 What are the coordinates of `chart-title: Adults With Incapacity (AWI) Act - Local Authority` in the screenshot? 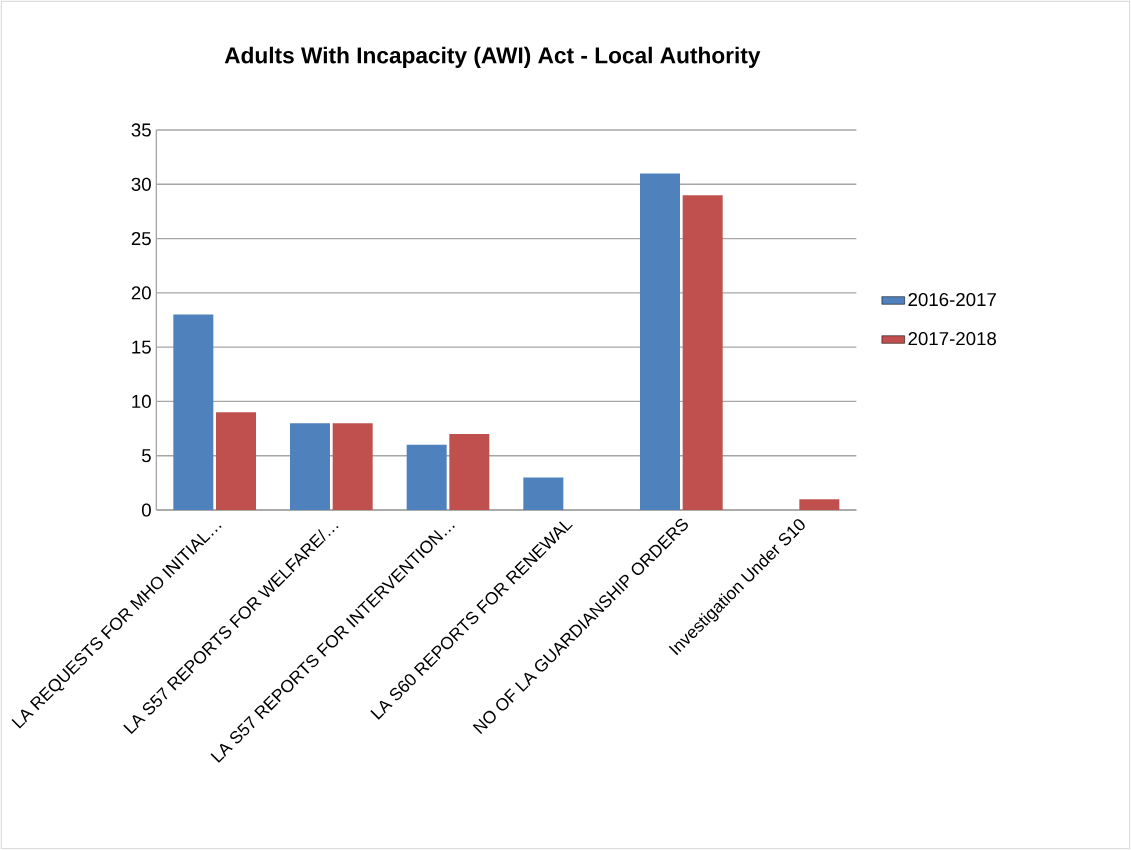 It's located at (492, 57).